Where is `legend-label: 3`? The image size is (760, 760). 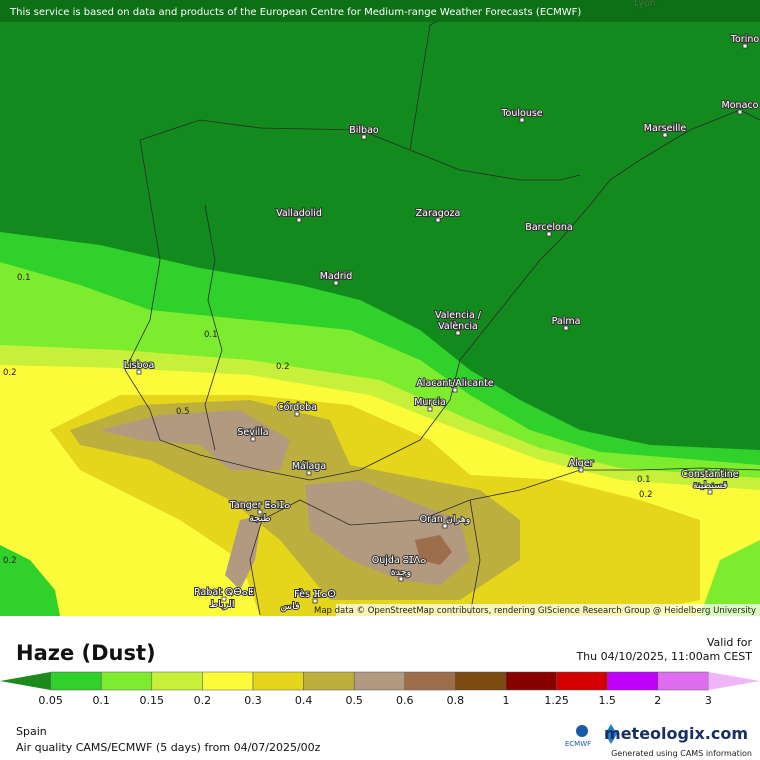 legend-label: 3 is located at coordinates (708, 700).